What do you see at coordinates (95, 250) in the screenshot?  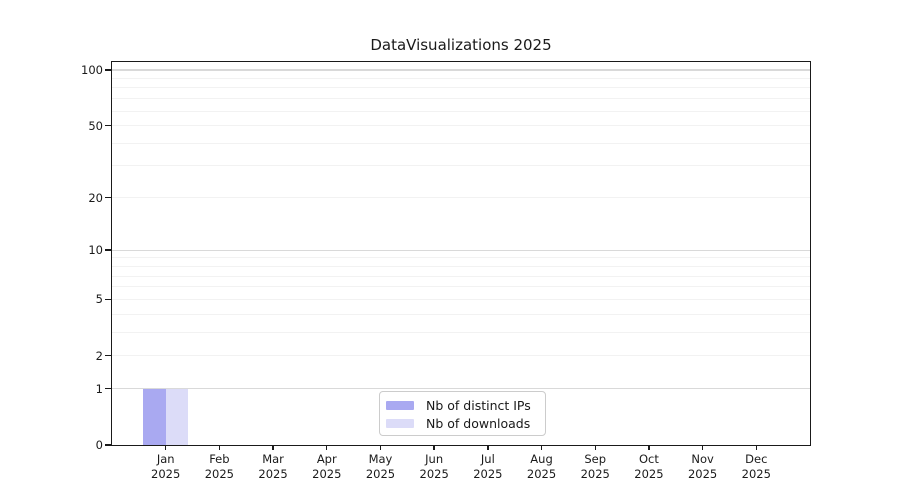 I see `y-tick-label: 10` at bounding box center [95, 250].